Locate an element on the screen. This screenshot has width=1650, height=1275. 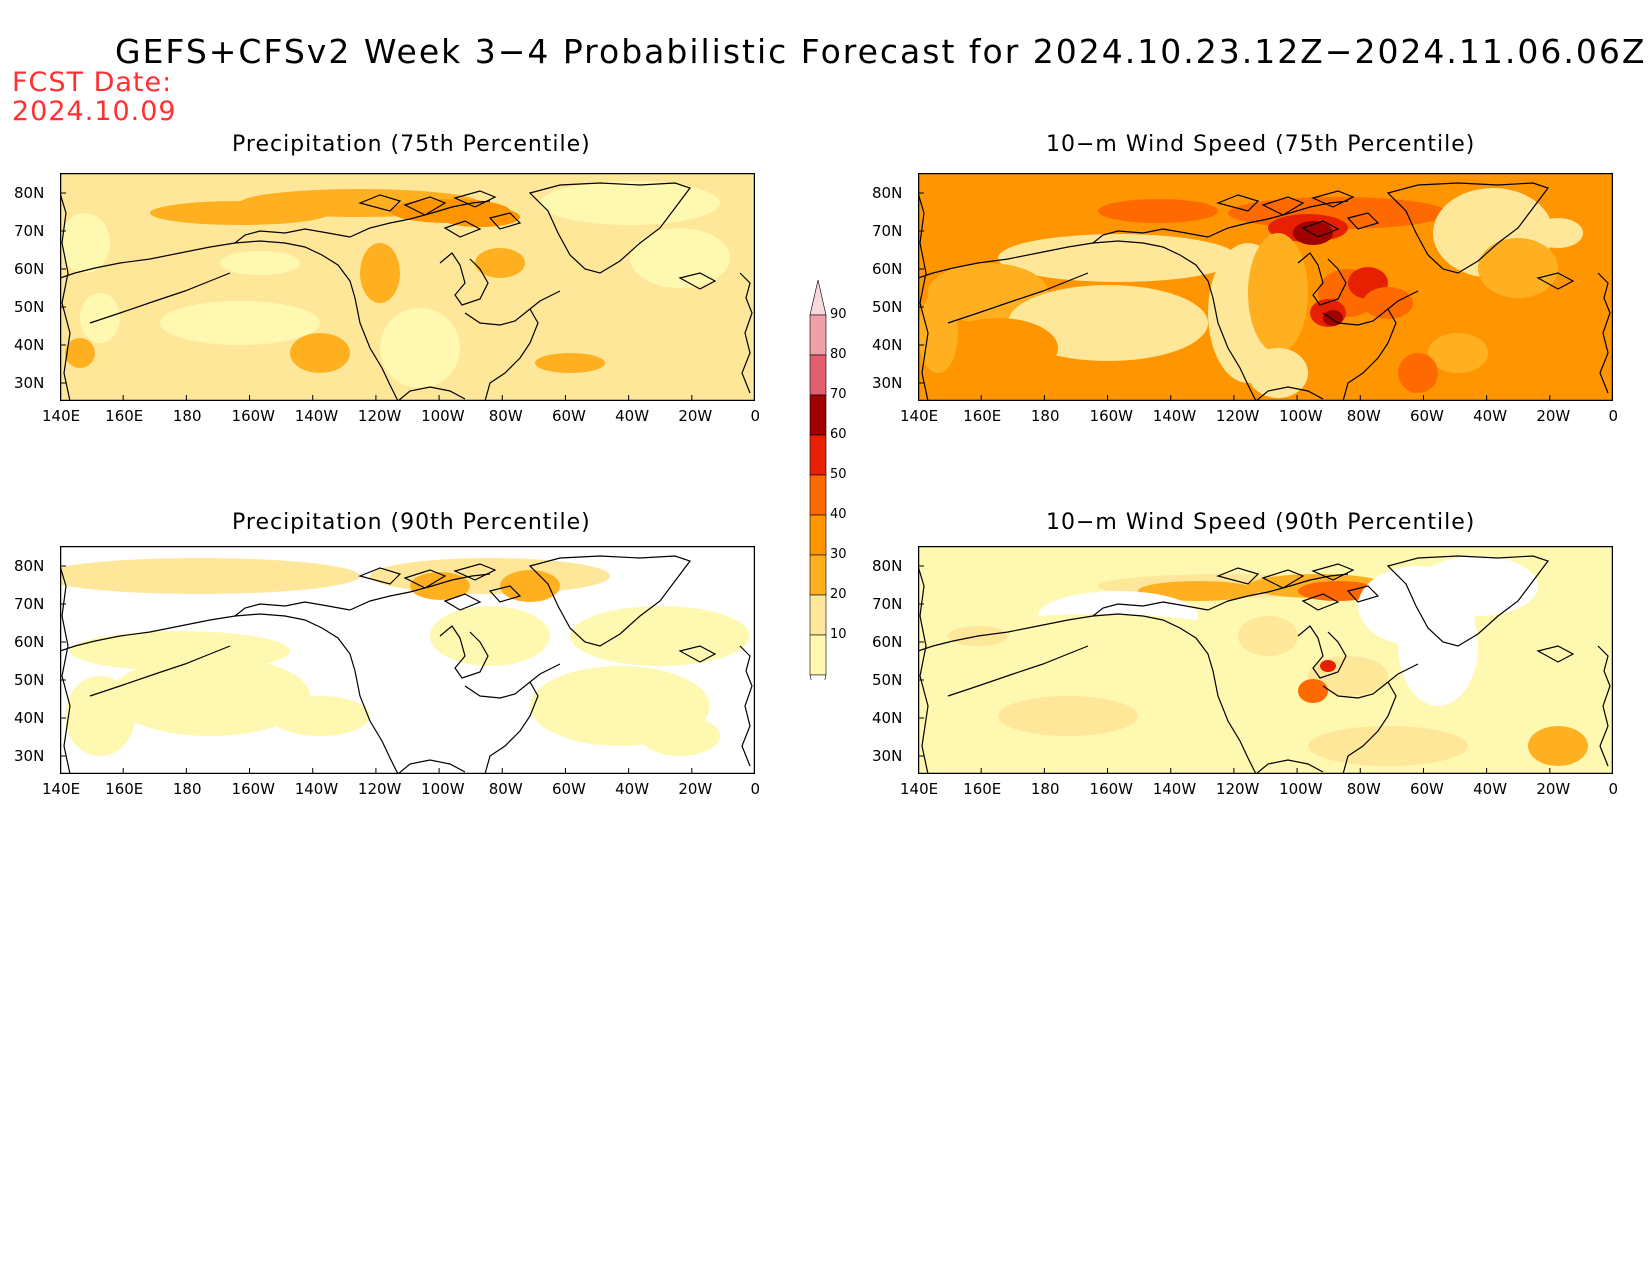
colorbar-label: 40 is located at coordinates (838, 514).